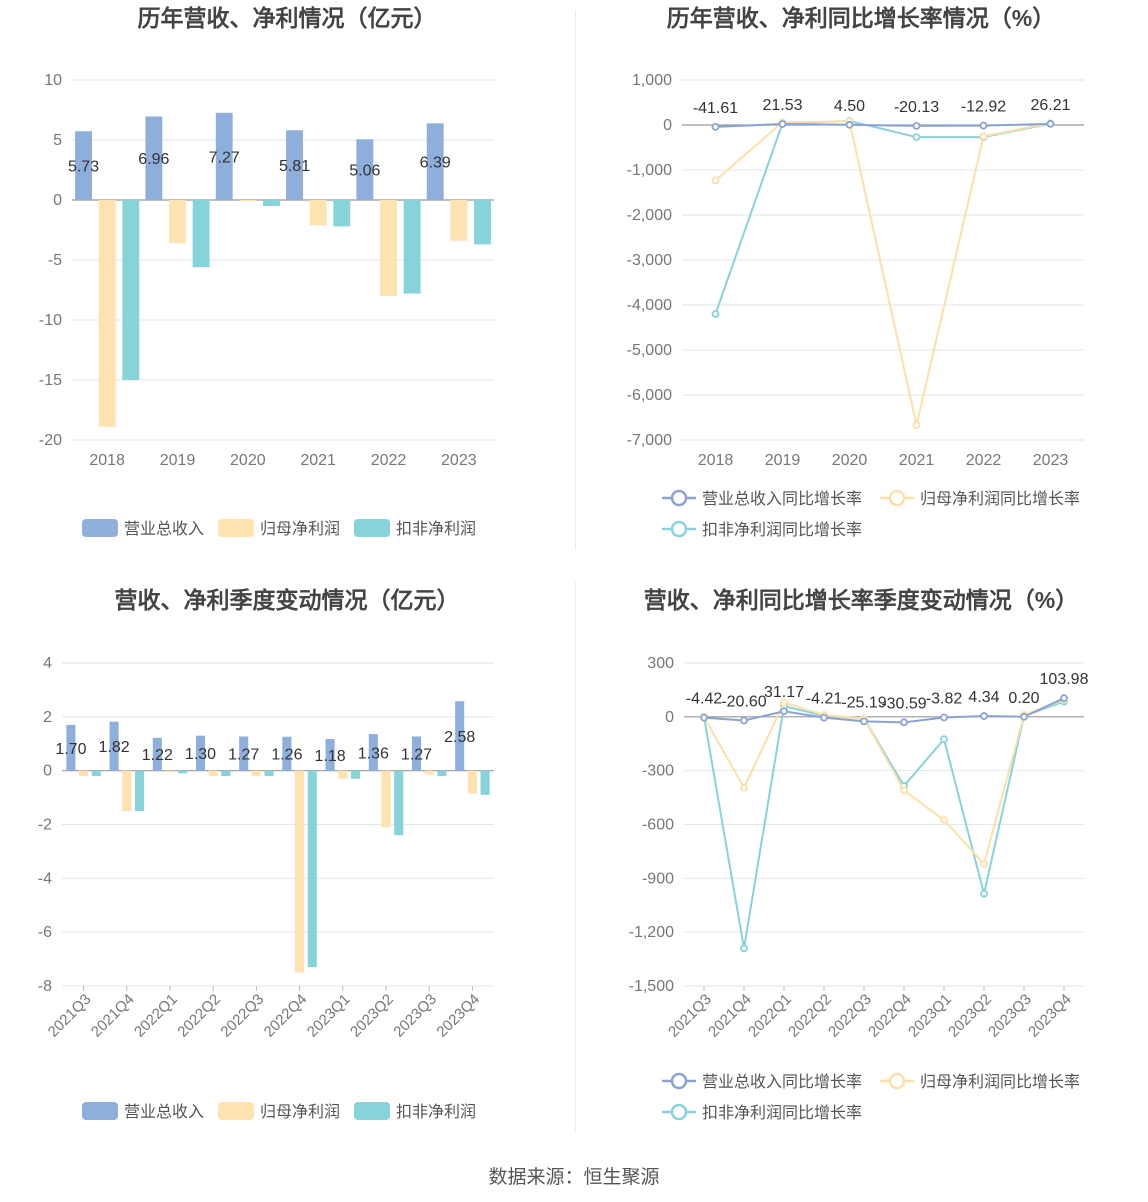 This screenshot has width=1148, height=1202. What do you see at coordinates (199, 1016) in the screenshot?
I see `x-tick-label: 2022Q2` at bounding box center [199, 1016].